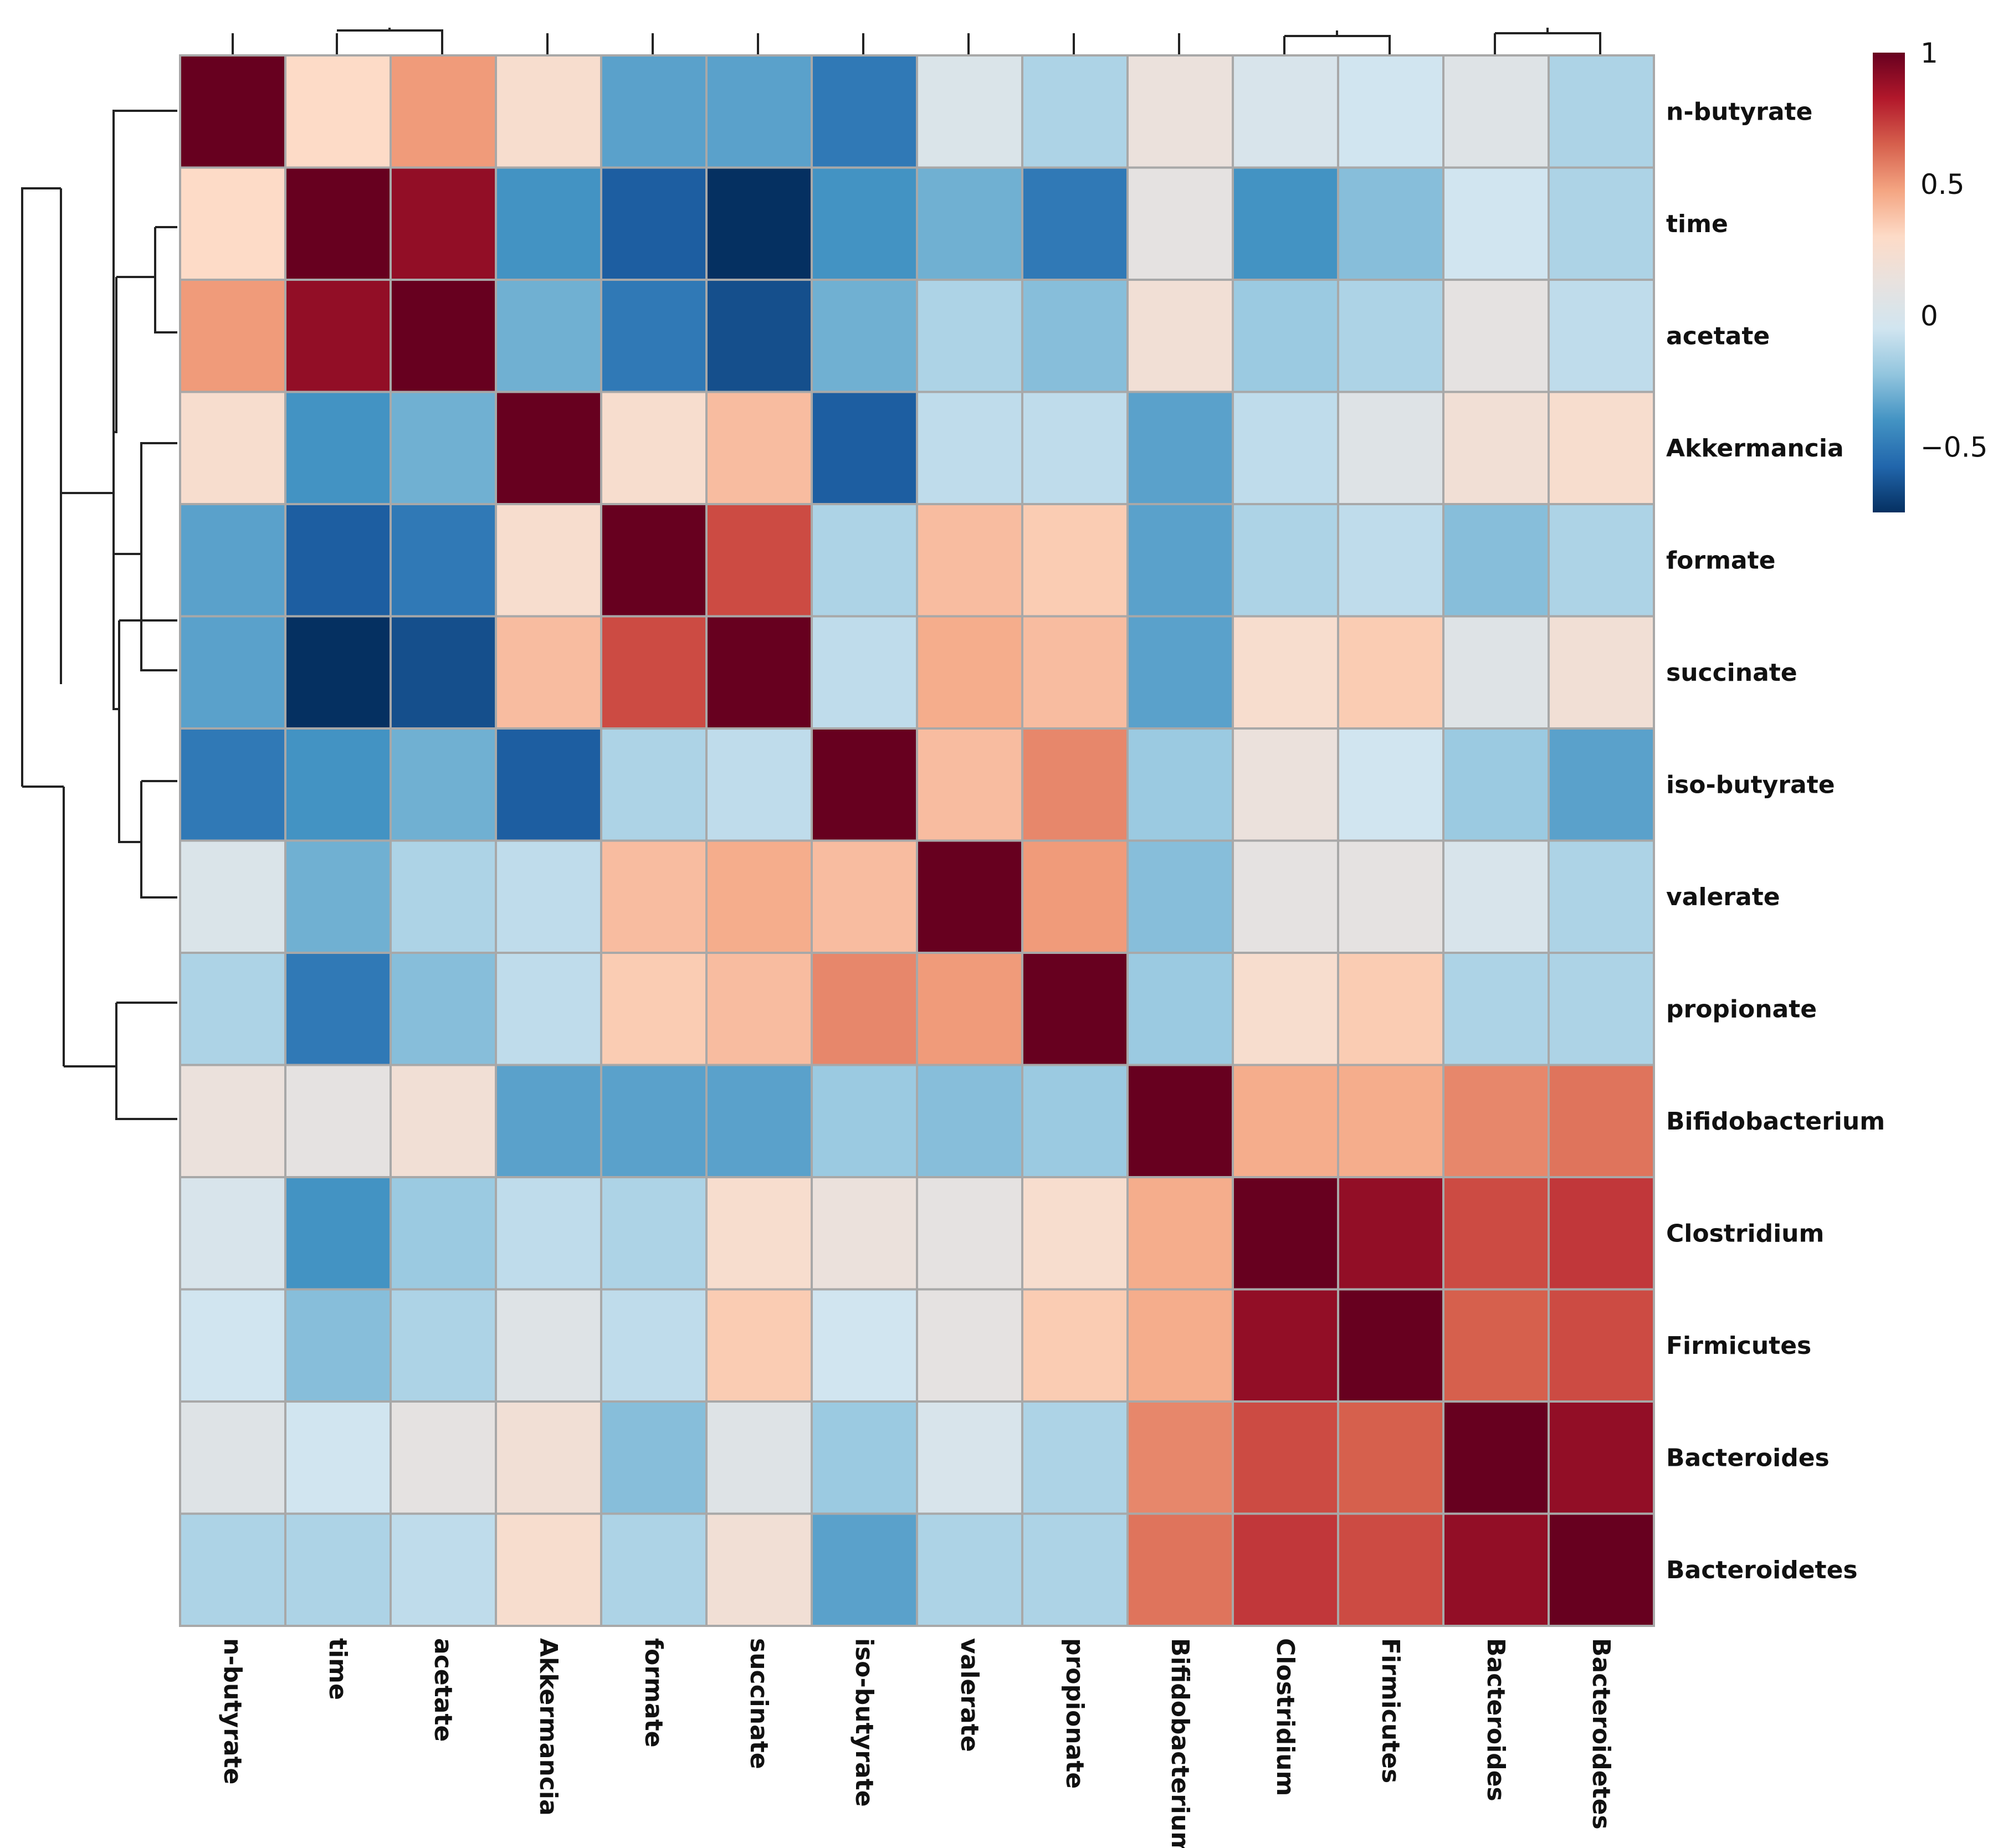  What do you see at coordinates (1942, 185) in the screenshot?
I see `colorbar-tick-label: 0.5` at bounding box center [1942, 185].